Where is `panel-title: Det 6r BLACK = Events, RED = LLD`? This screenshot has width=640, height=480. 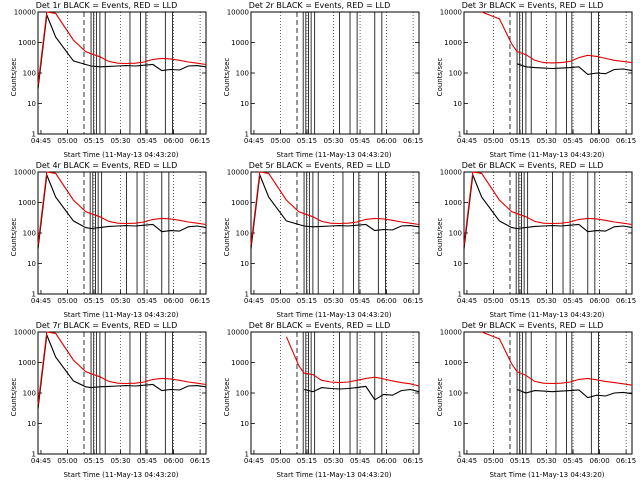
panel-title: Det 6r BLACK = Events, RED = LLD is located at coordinates (532, 165).